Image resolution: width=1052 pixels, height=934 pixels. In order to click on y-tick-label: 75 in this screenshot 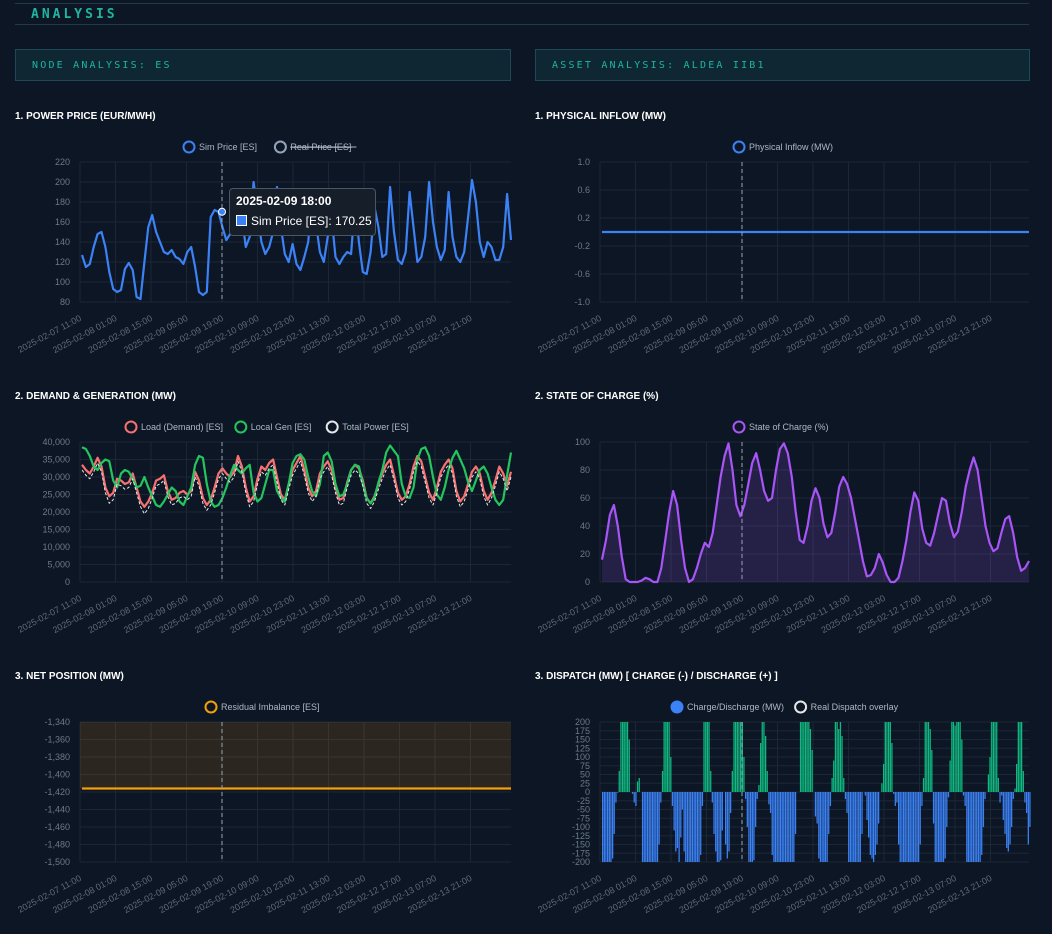, I will do `click(585, 766)`.